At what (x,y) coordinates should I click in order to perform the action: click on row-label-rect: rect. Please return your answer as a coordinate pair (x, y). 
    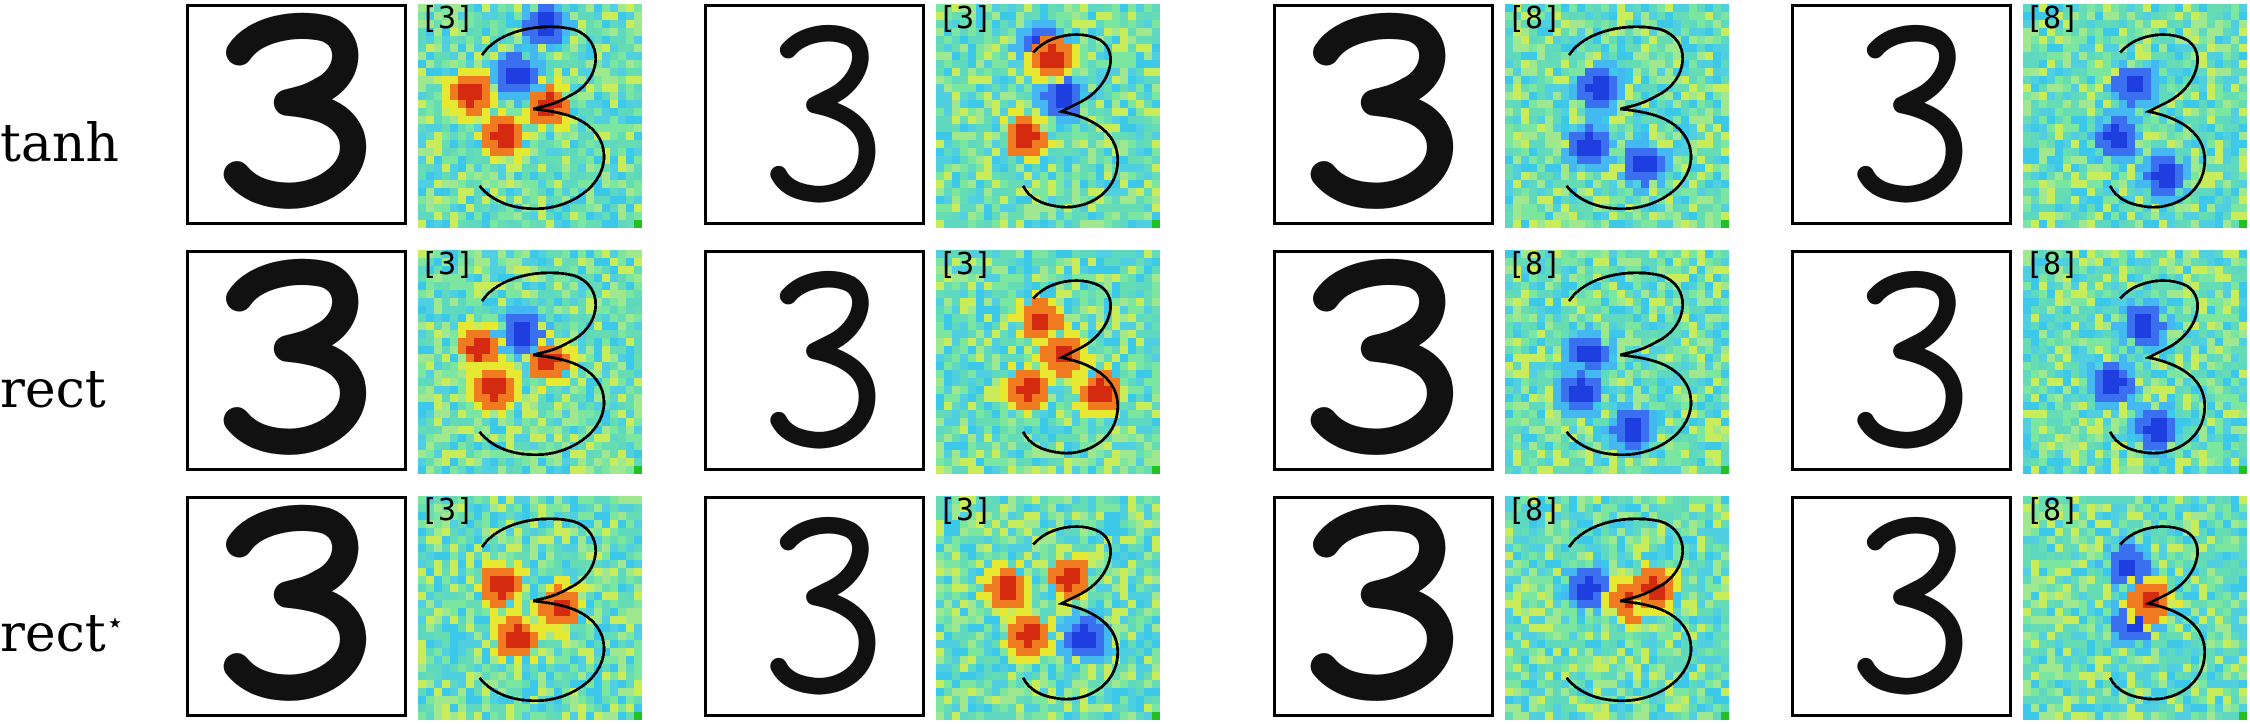
    Looking at the image, I should click on (53, 390).